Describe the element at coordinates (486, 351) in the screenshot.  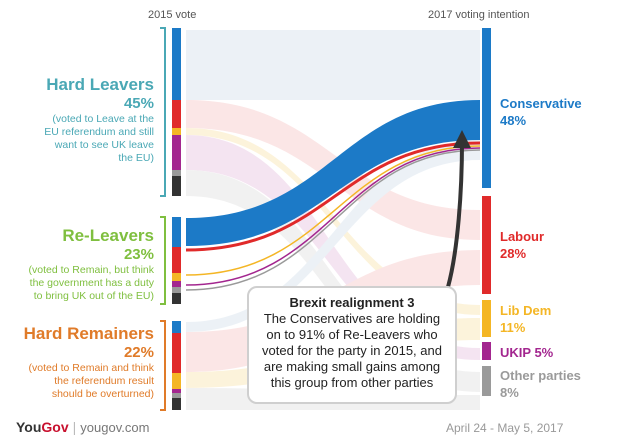
I see `right-bar-ukip` at that location.